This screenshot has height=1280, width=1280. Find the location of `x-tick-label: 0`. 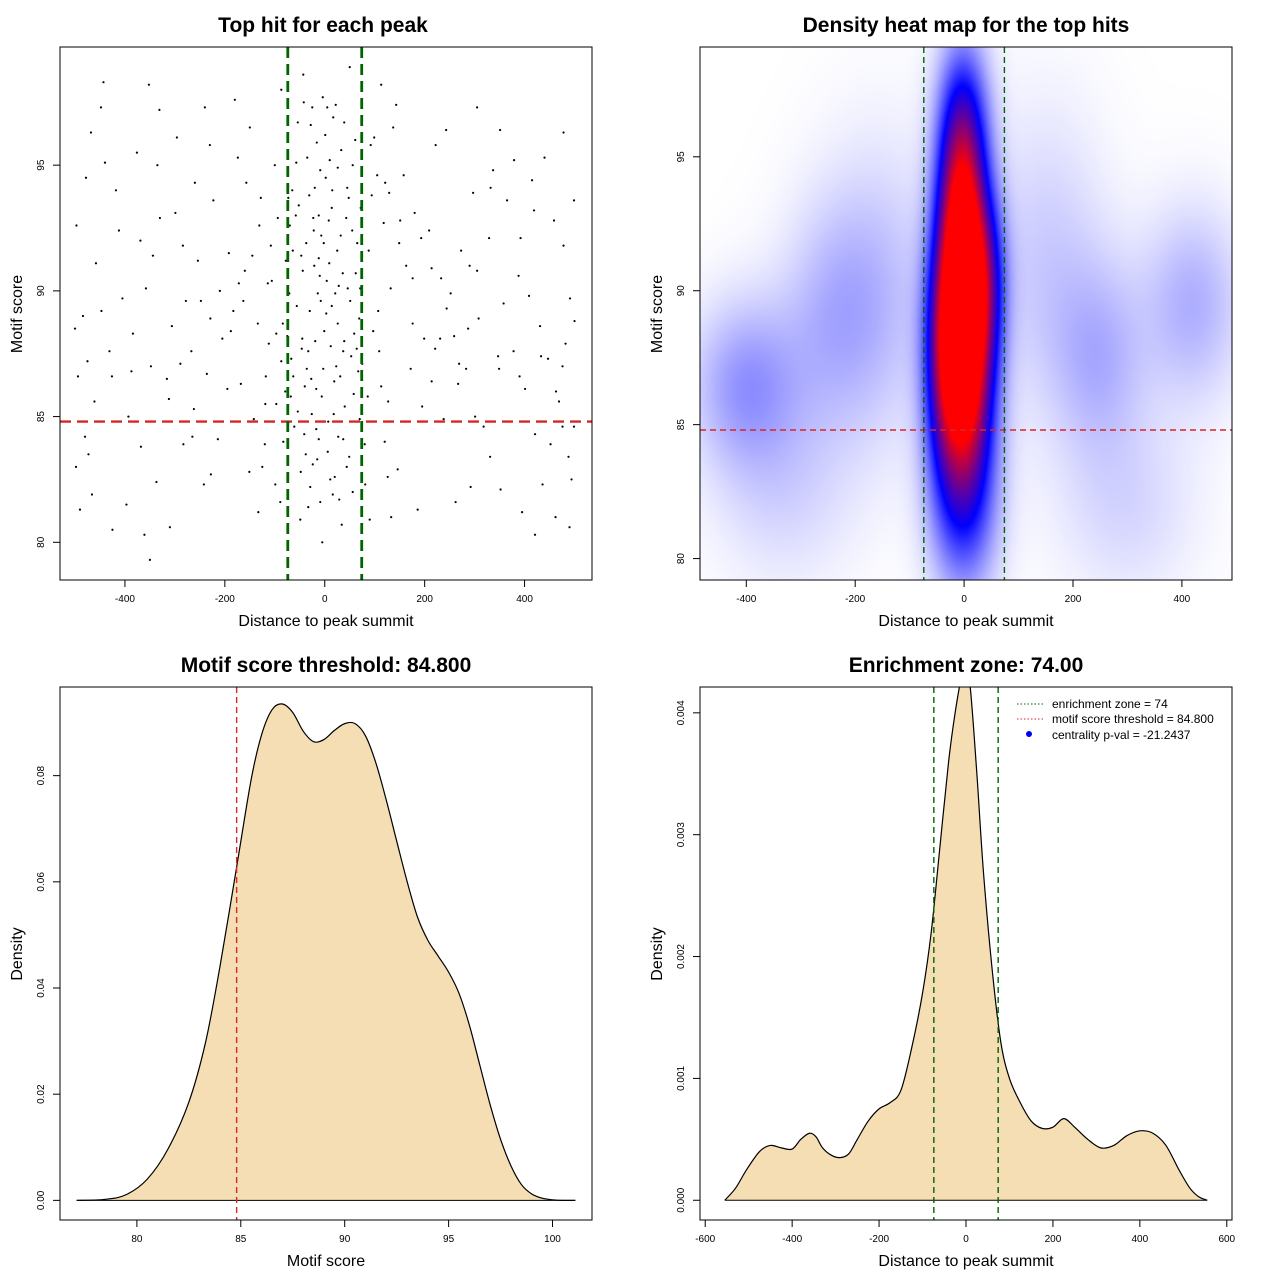

x-tick-label: 0 is located at coordinates (325, 599).